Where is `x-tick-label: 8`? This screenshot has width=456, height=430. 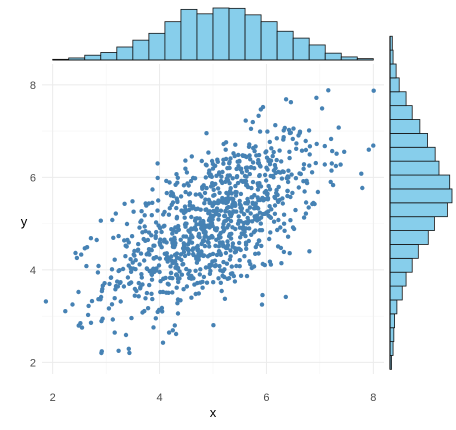 x-tick-label: 8 is located at coordinates (373, 398).